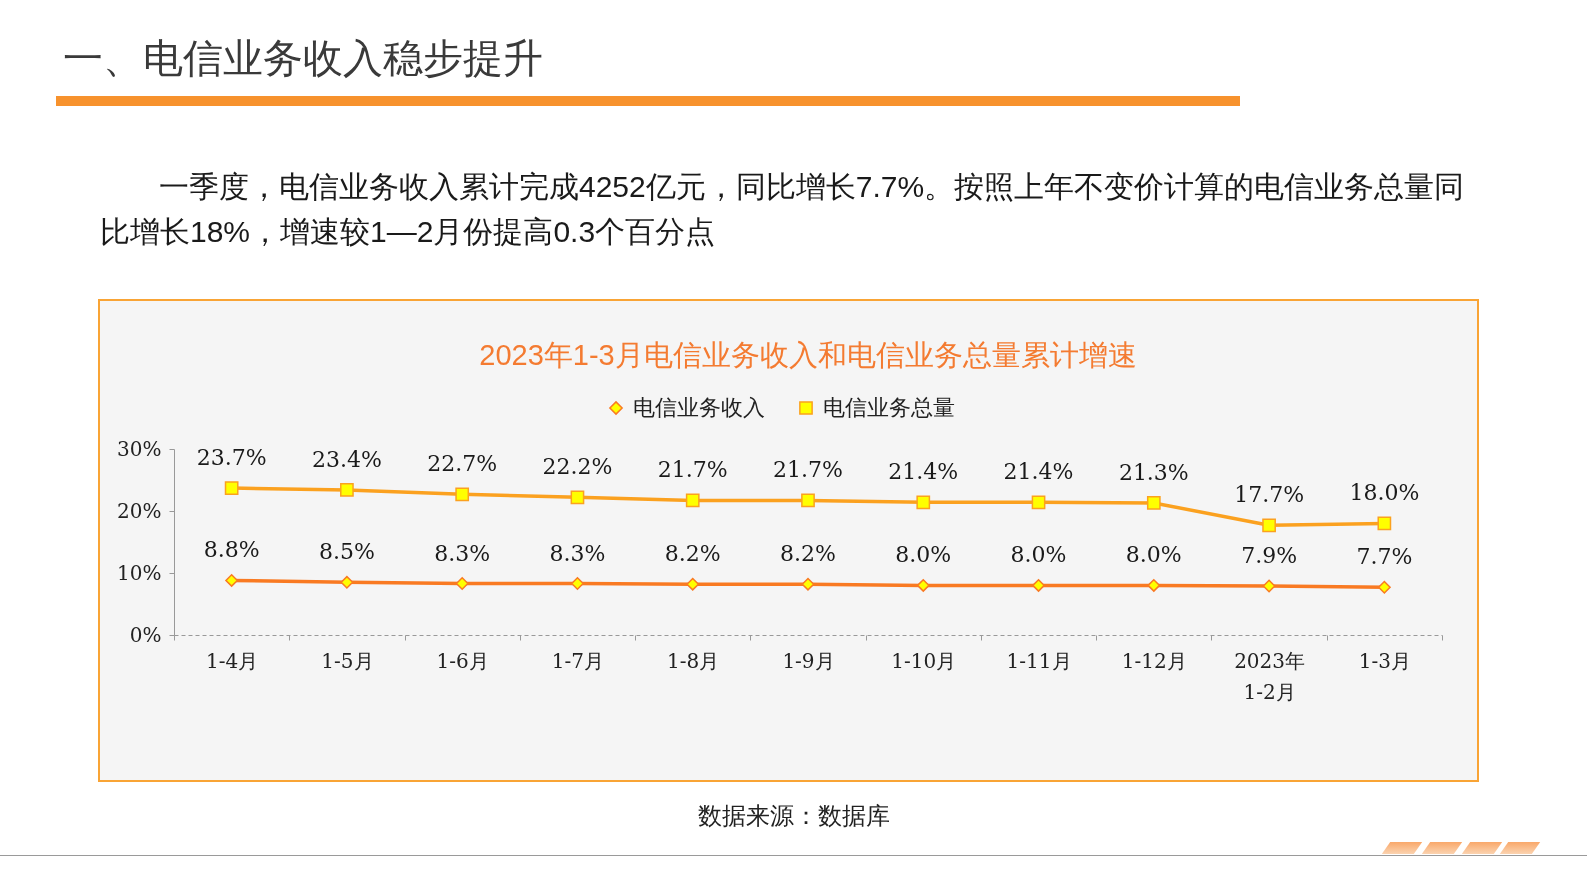 This screenshot has height=892, width=1587. Describe the element at coordinates (1384, 660) in the screenshot. I see `x-tick-label: 1-3月` at that location.